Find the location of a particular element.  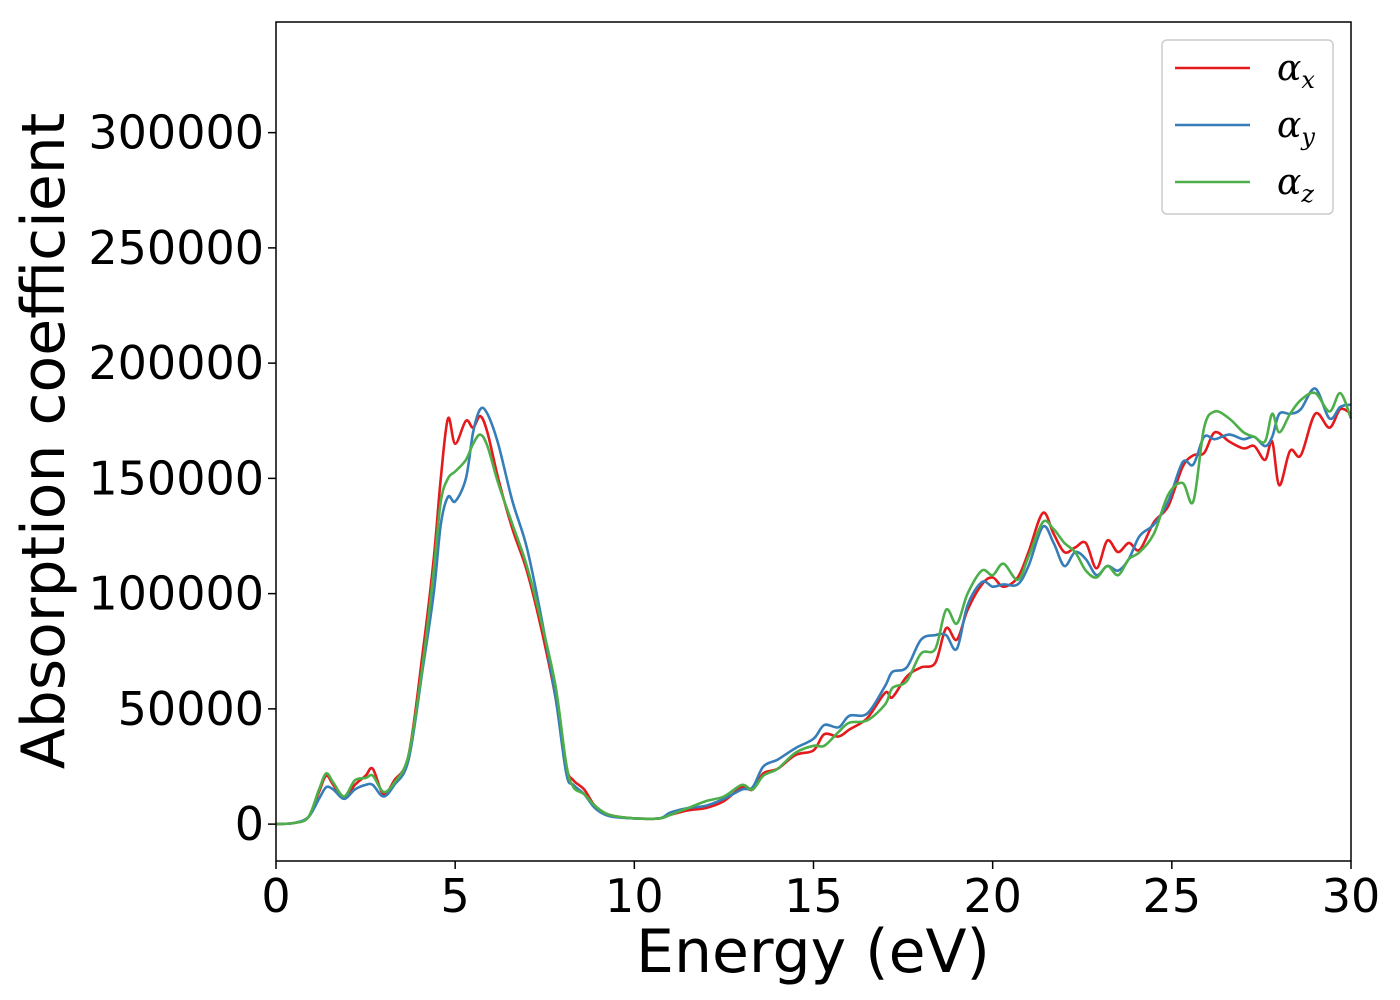

legend-label-z: αz is located at coordinates (1295, 185).